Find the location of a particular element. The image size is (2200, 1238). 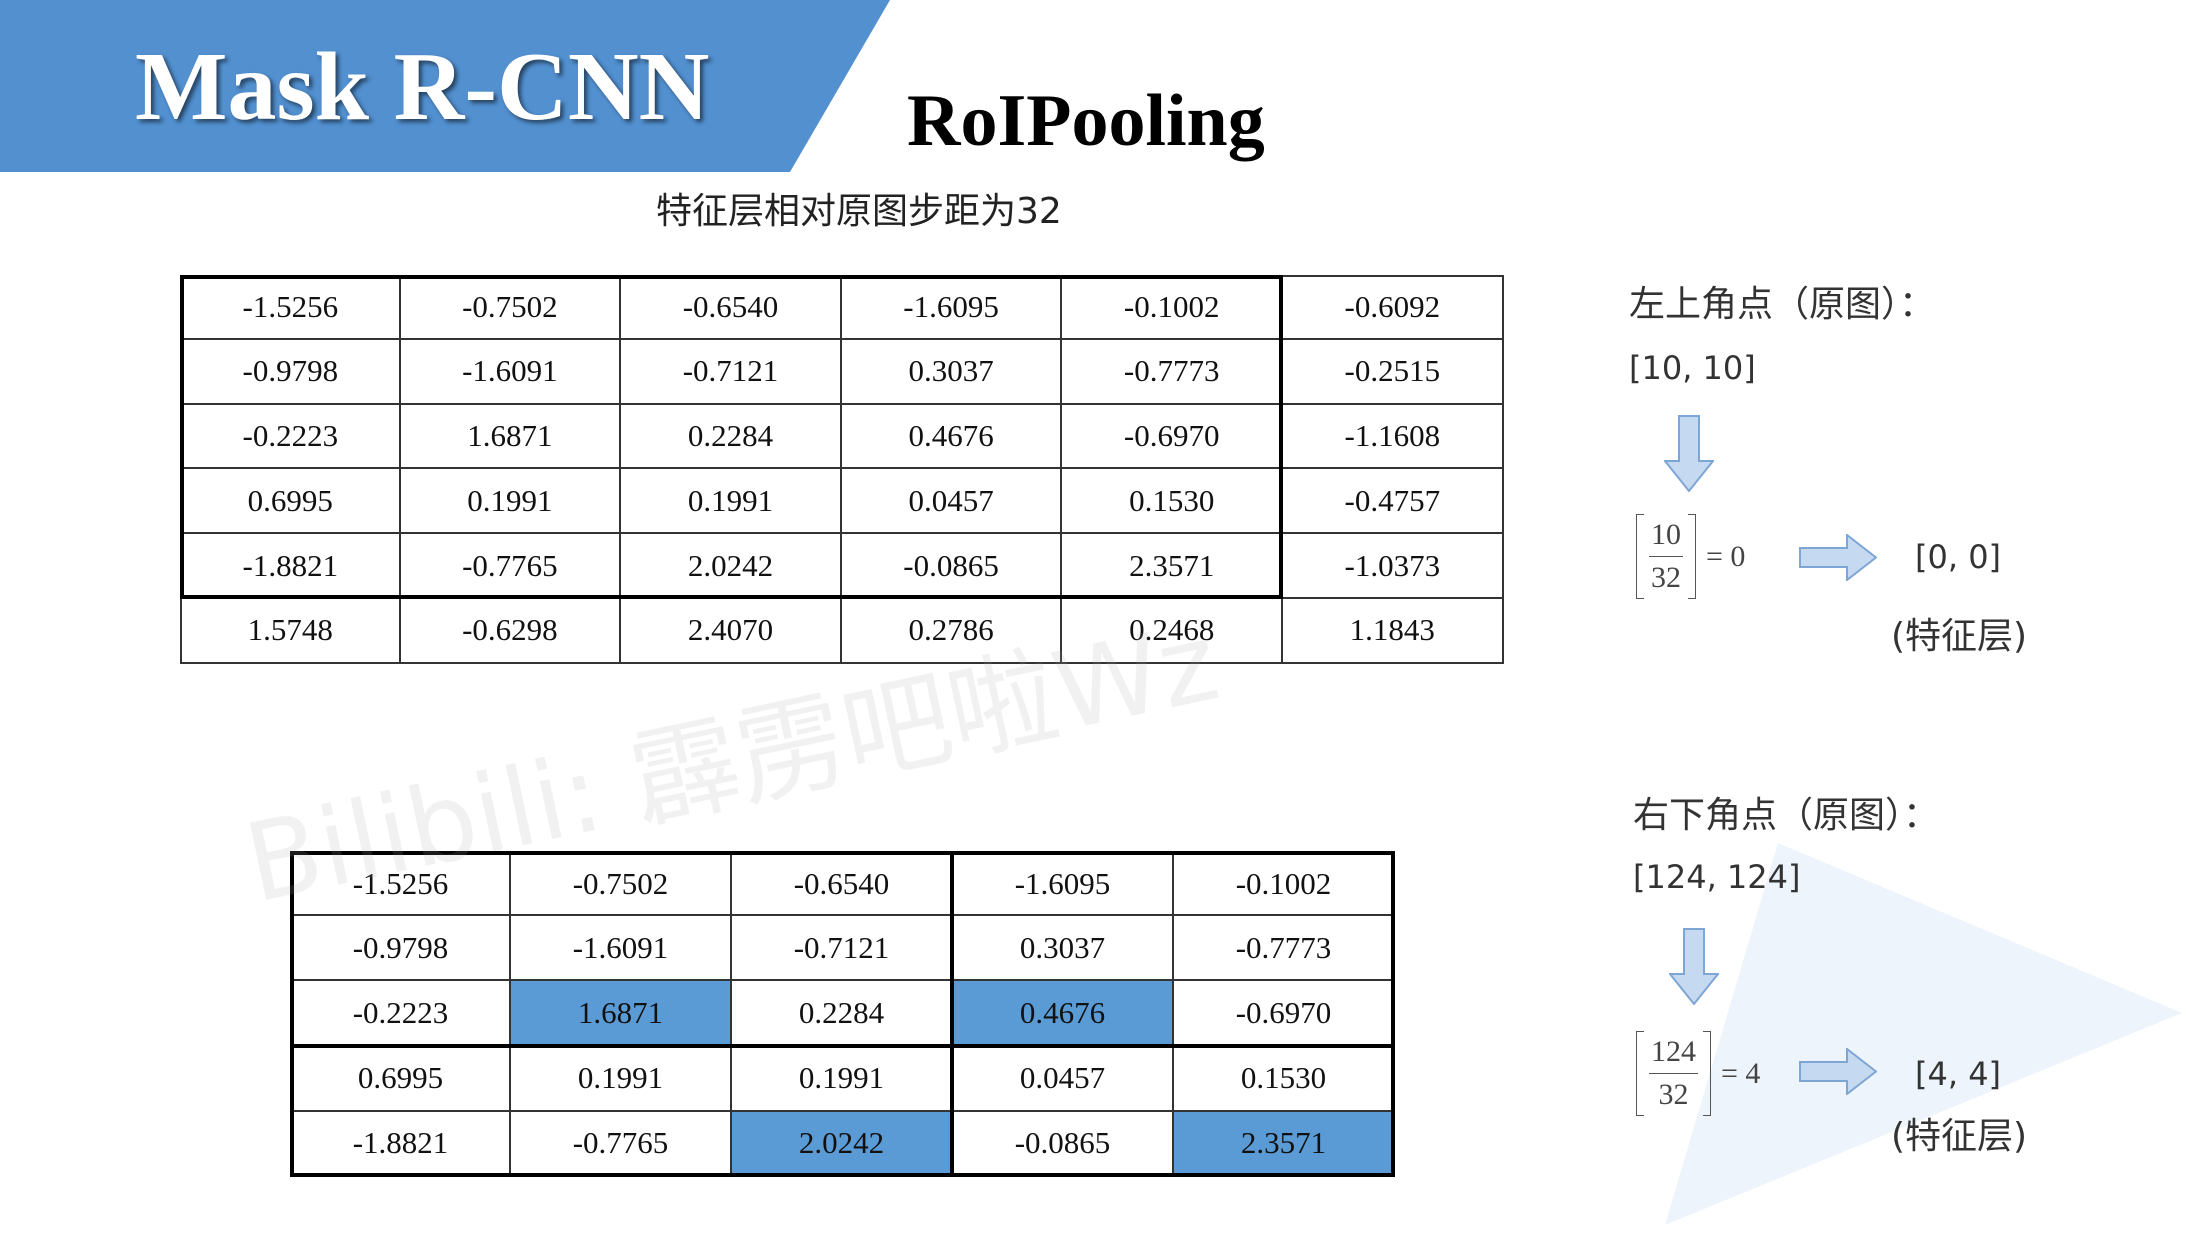

floor-division-formula: 10 32 = 0 is located at coordinates (1690, 556).